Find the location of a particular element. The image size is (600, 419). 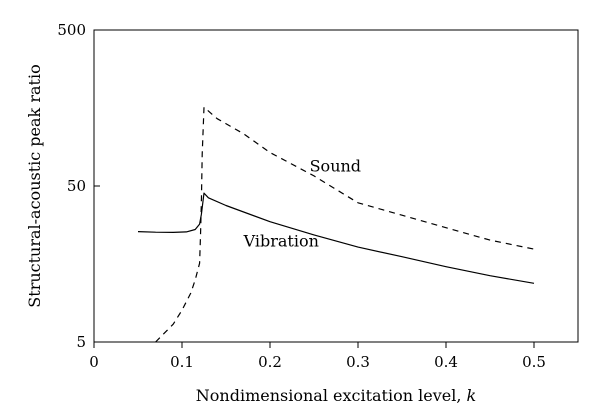

x-tick-label: 0 is located at coordinates (94, 362).